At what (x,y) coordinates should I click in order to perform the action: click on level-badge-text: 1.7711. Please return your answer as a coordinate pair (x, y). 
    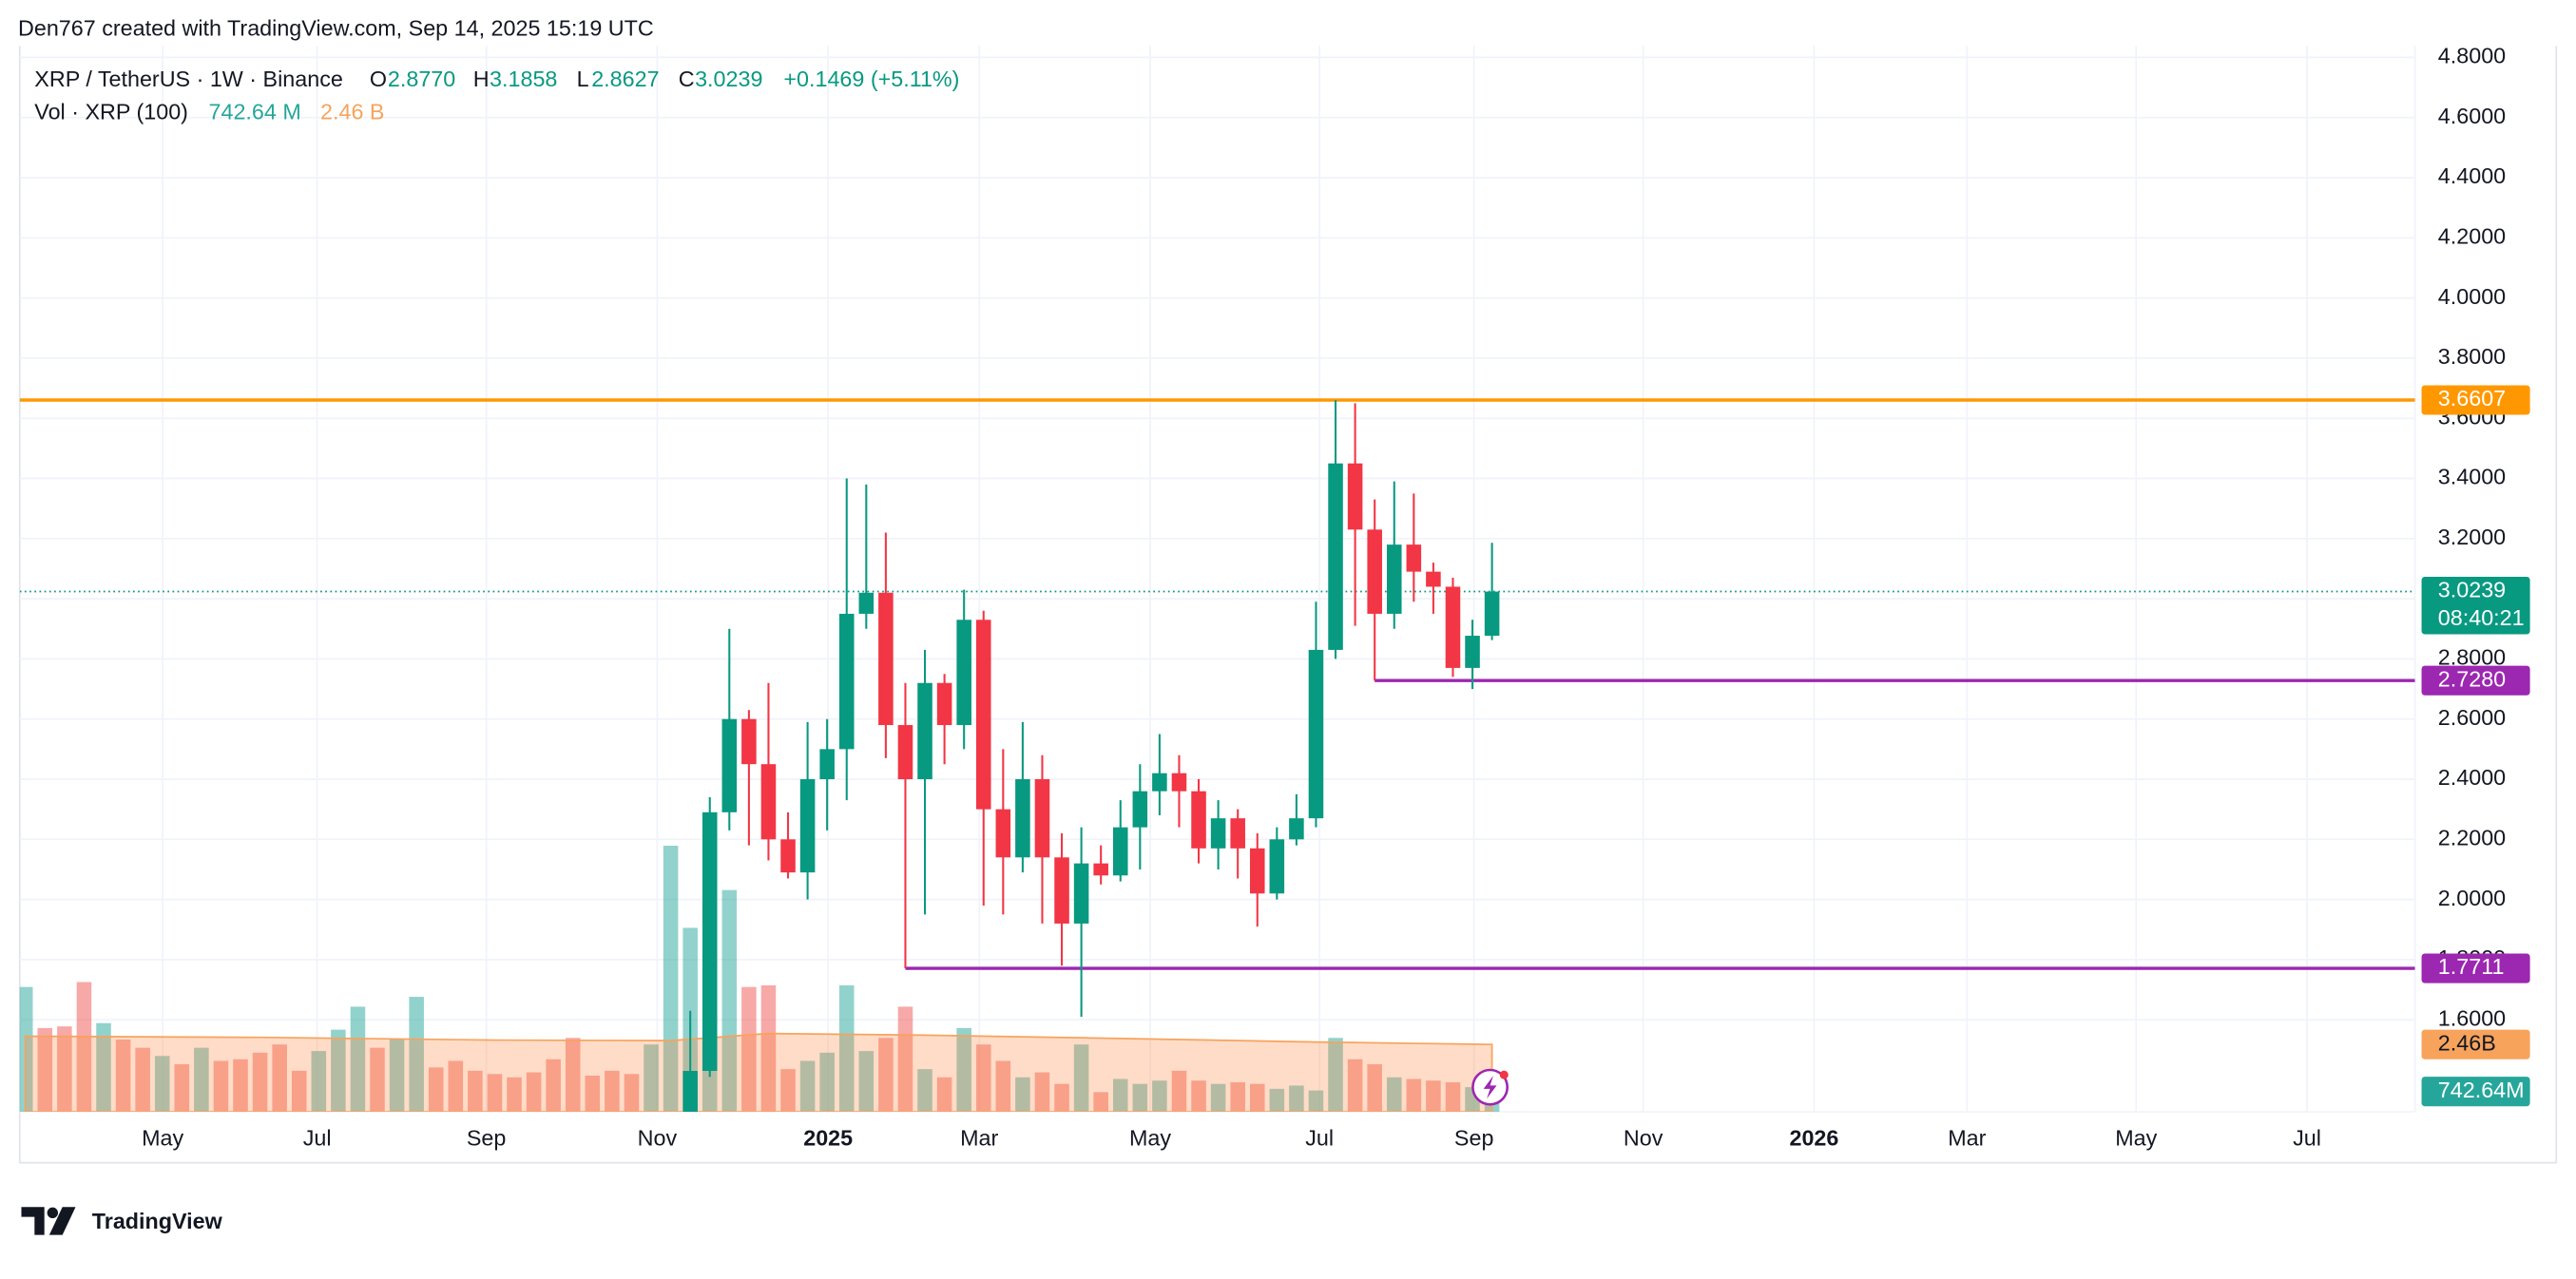
    Looking at the image, I should click on (2472, 966).